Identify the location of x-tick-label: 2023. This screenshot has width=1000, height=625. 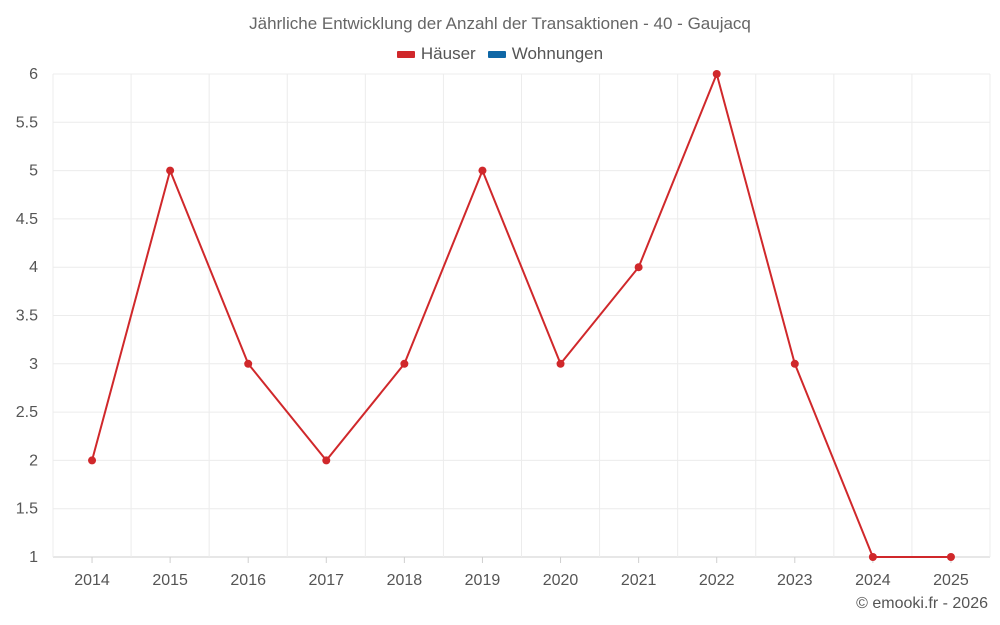
(795, 580).